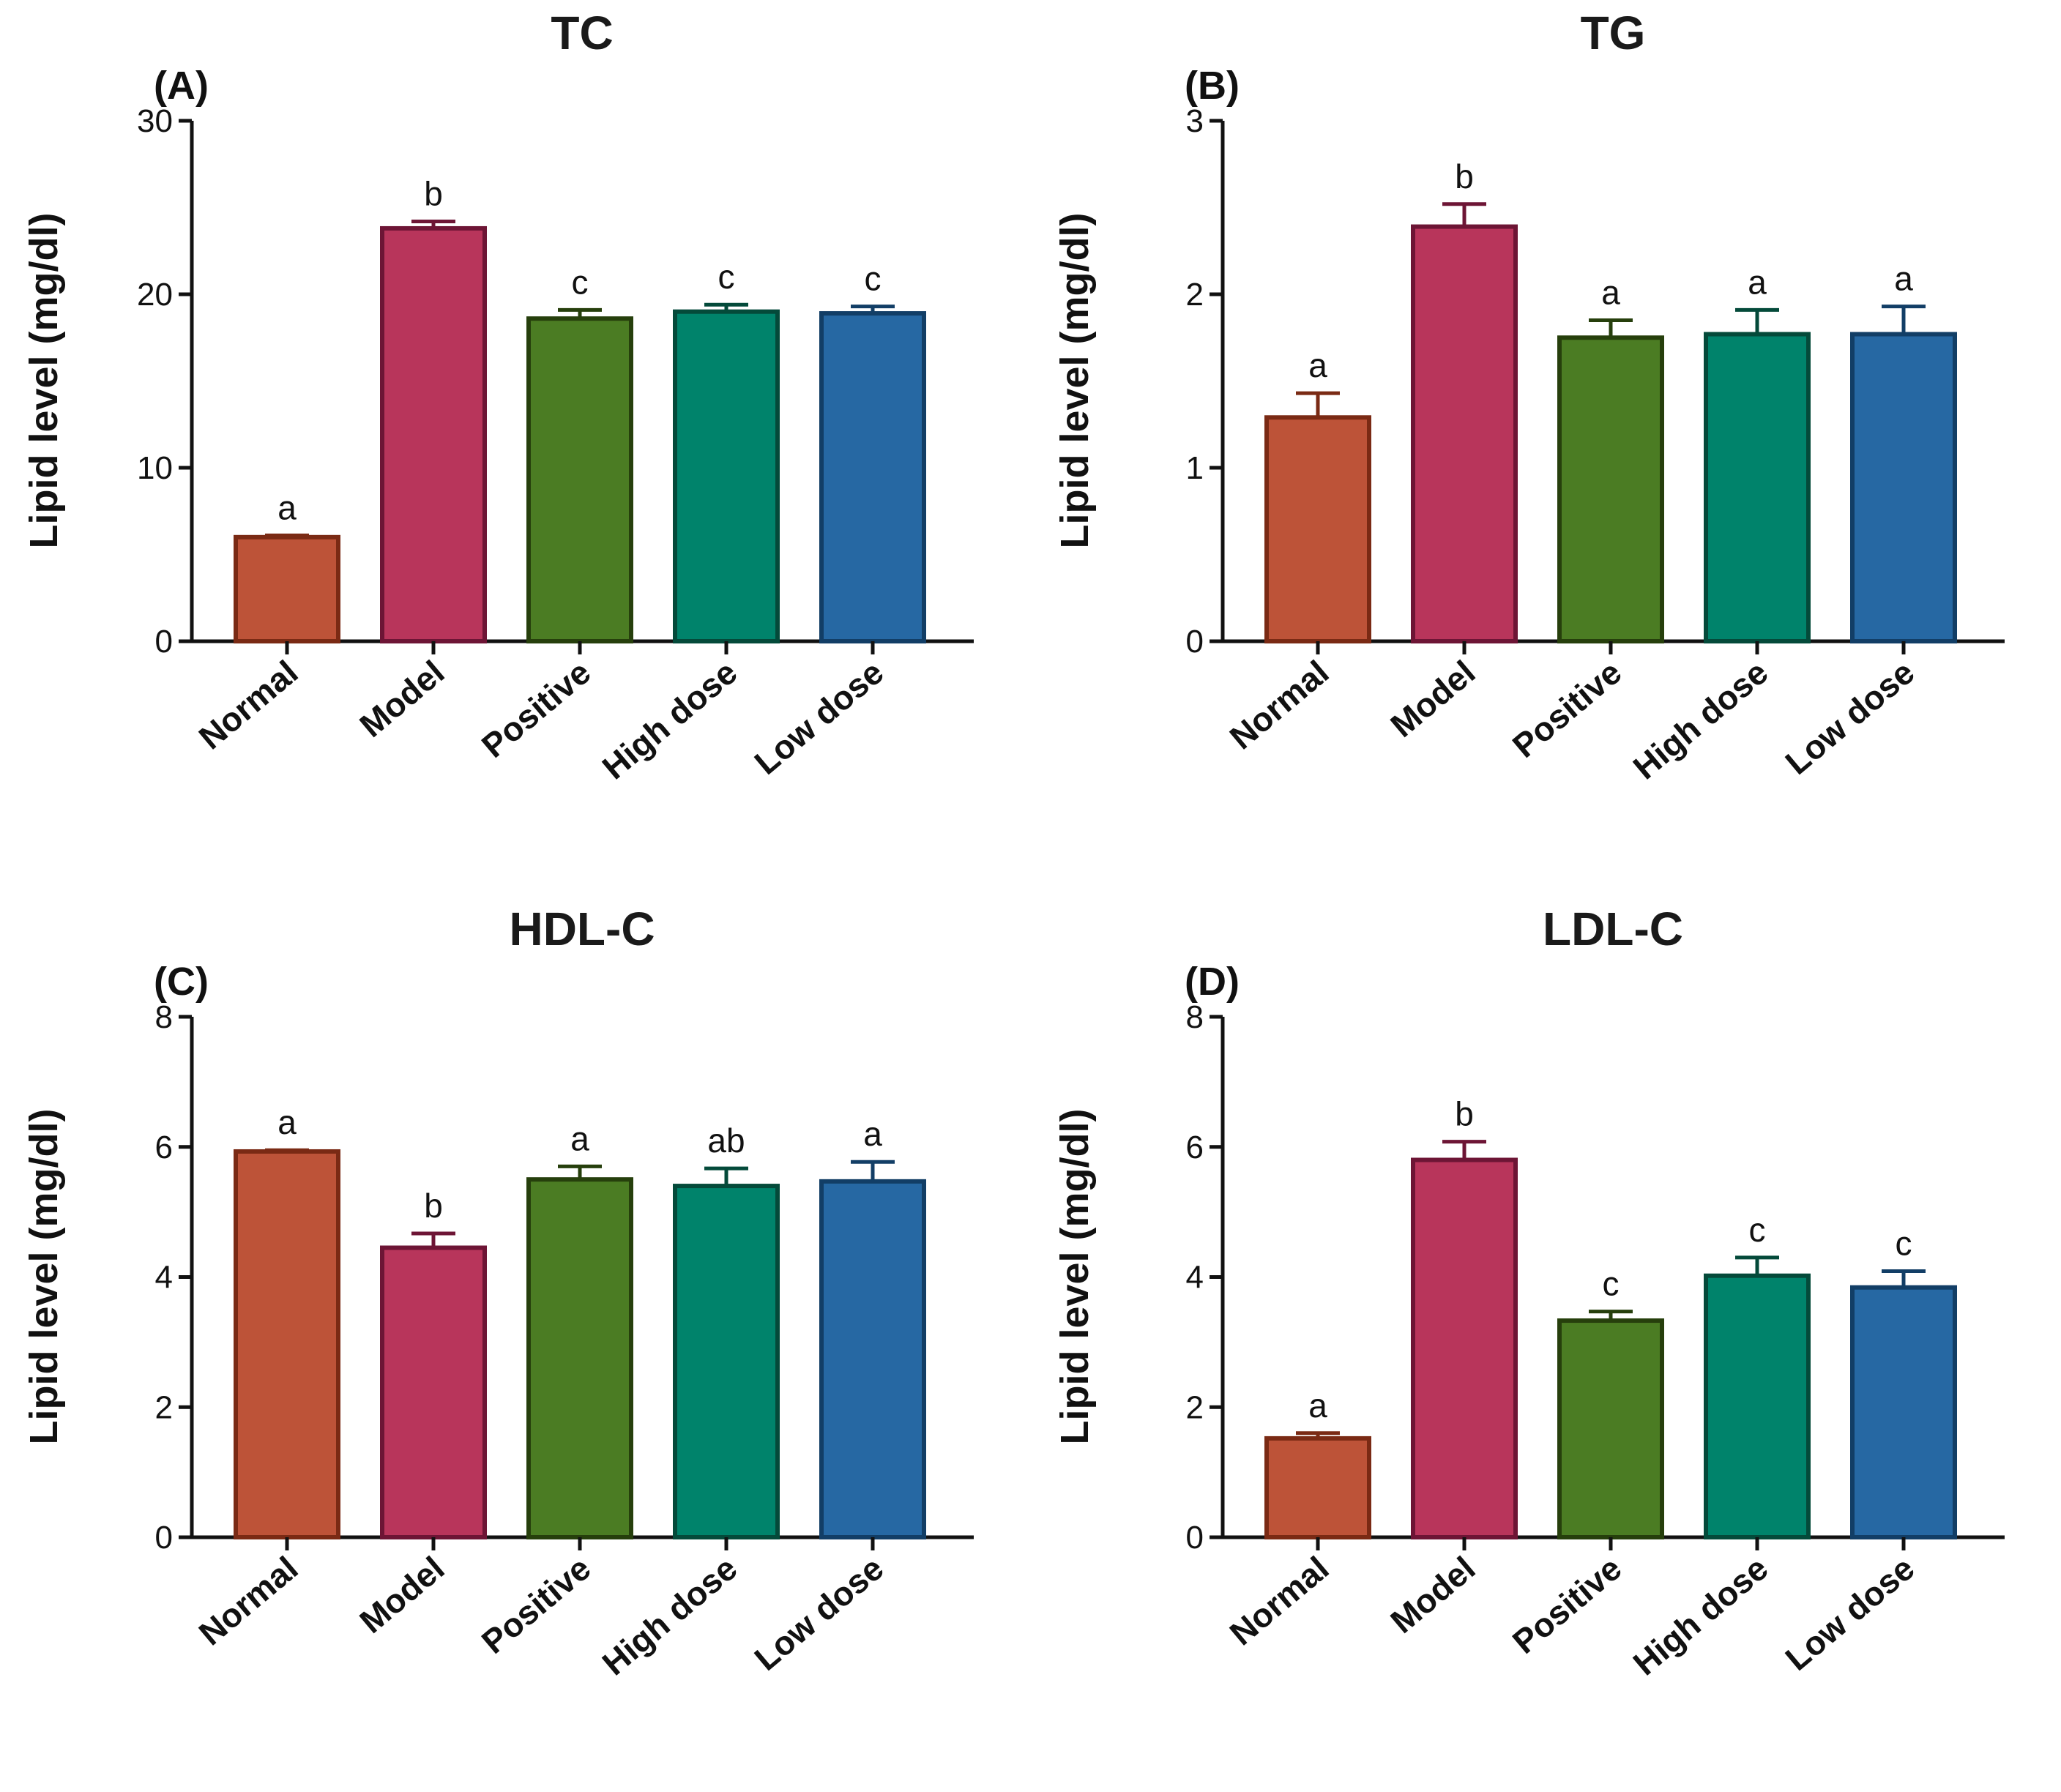 This screenshot has height=1792, width=2061. I want to click on y-tick-label: 20, so click(155, 295).